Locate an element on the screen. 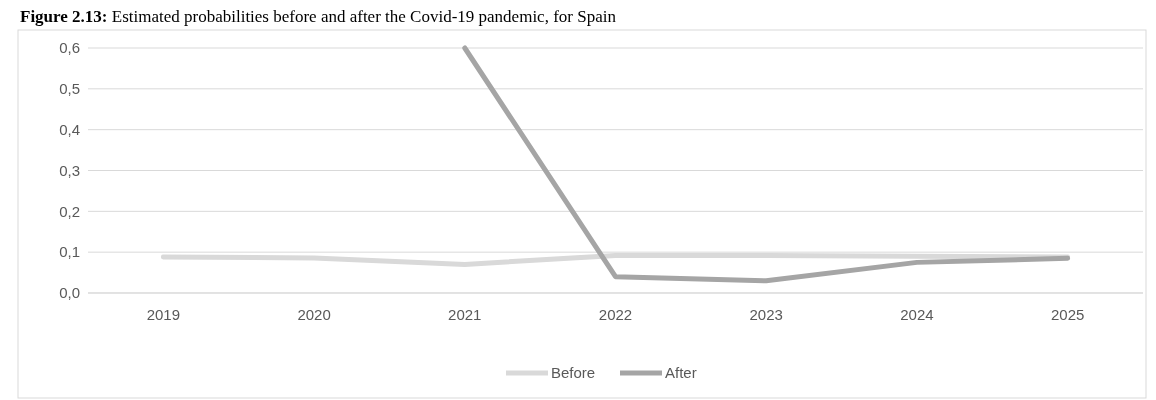 Image resolution: width=1156 pixels, height=400 pixels. y-tick-label: 0,5 is located at coordinates (69, 89).